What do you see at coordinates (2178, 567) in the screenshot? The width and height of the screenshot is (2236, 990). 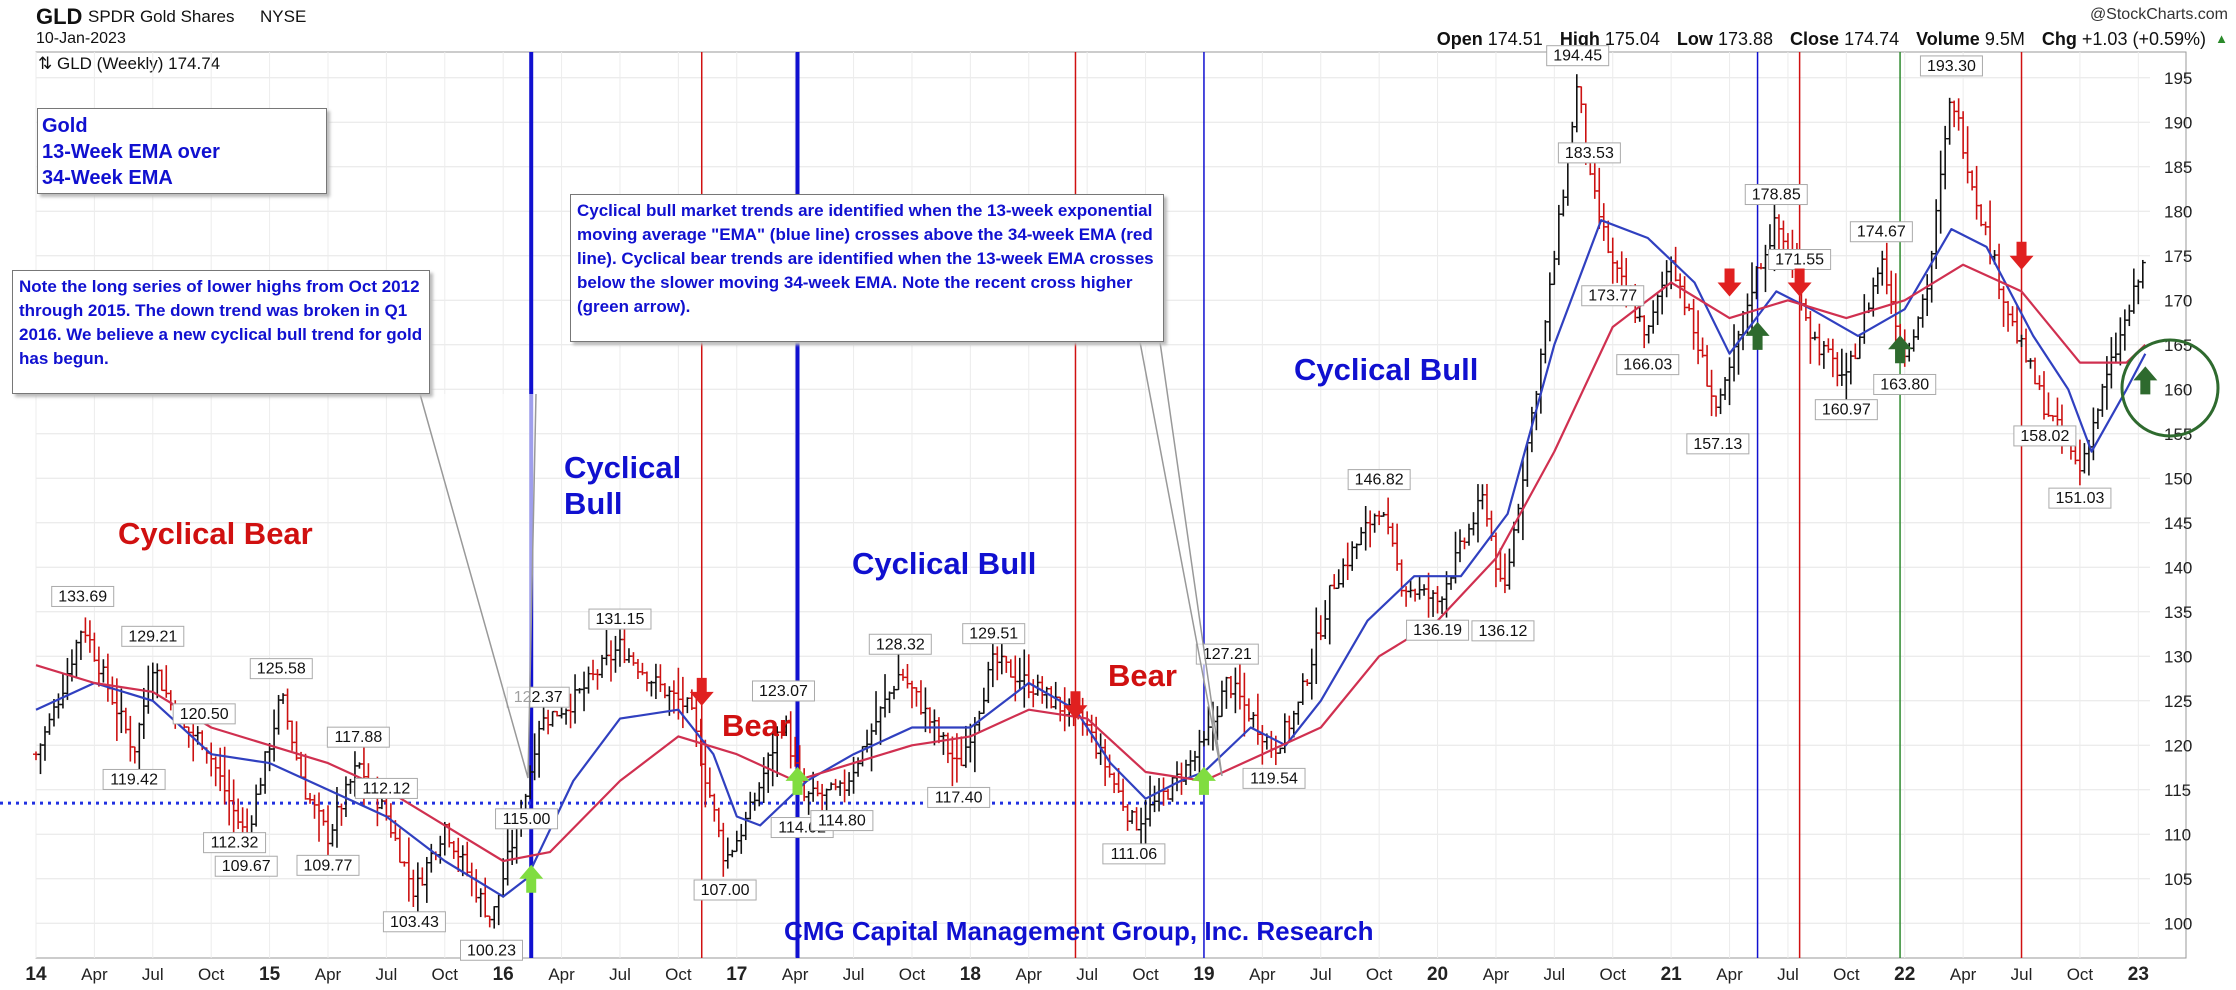 I see `y-tick-label: 140` at bounding box center [2178, 567].